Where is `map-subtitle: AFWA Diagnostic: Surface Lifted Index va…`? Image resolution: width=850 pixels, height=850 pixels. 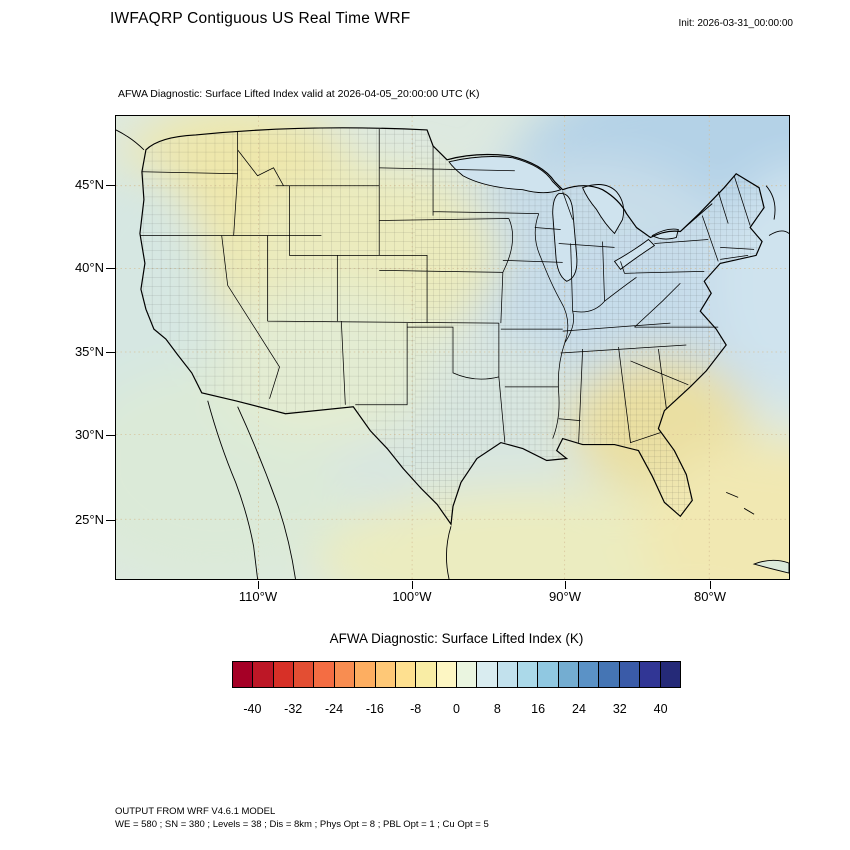
map-subtitle: AFWA Diagnostic: Surface Lifted Index va… is located at coordinates (299, 94).